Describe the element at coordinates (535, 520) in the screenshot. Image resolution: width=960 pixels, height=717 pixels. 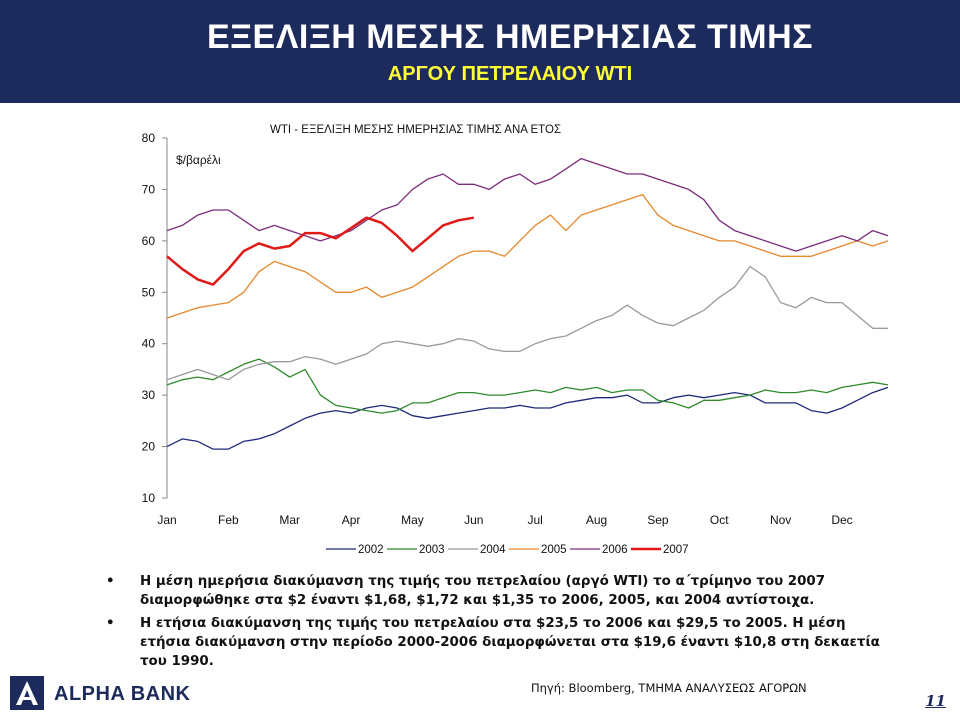
I see `x-tick-label: Jul` at that location.